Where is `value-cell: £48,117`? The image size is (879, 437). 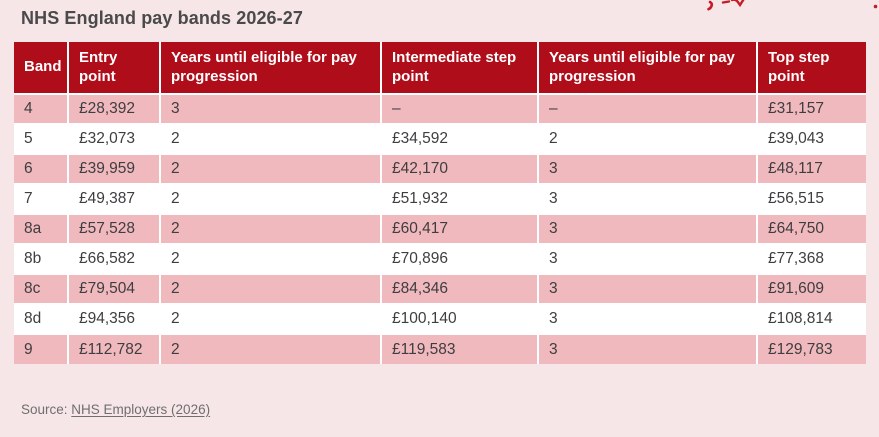 value-cell: £48,117 is located at coordinates (811, 168).